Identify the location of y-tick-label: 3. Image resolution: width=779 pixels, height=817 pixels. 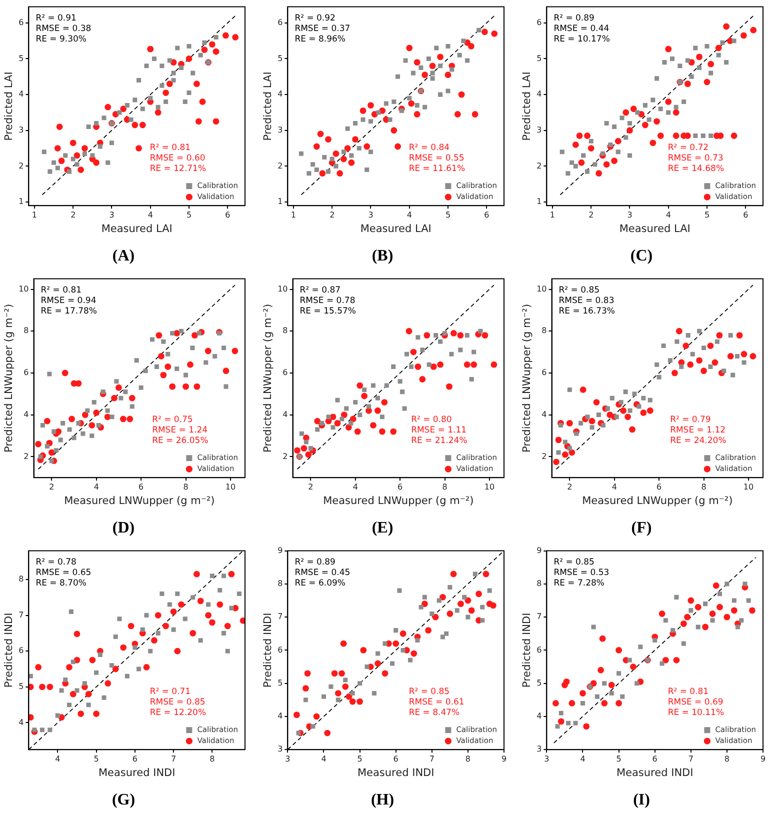
(280, 129).